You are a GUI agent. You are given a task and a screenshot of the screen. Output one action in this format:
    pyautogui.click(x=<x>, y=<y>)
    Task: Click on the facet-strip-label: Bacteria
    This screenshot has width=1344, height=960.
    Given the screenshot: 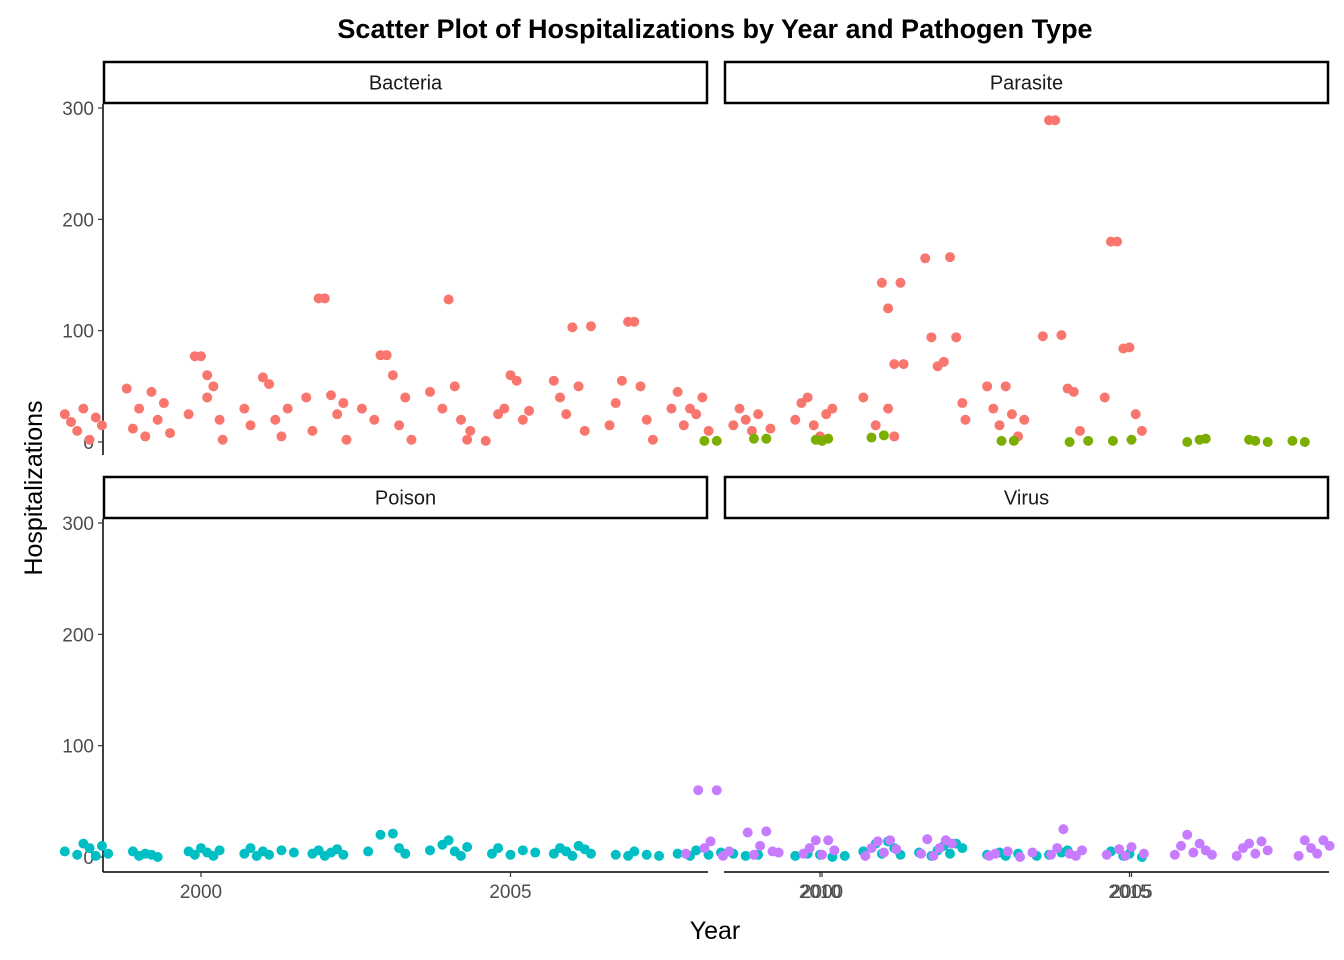 What is the action you would take?
    pyautogui.click(x=406, y=84)
    